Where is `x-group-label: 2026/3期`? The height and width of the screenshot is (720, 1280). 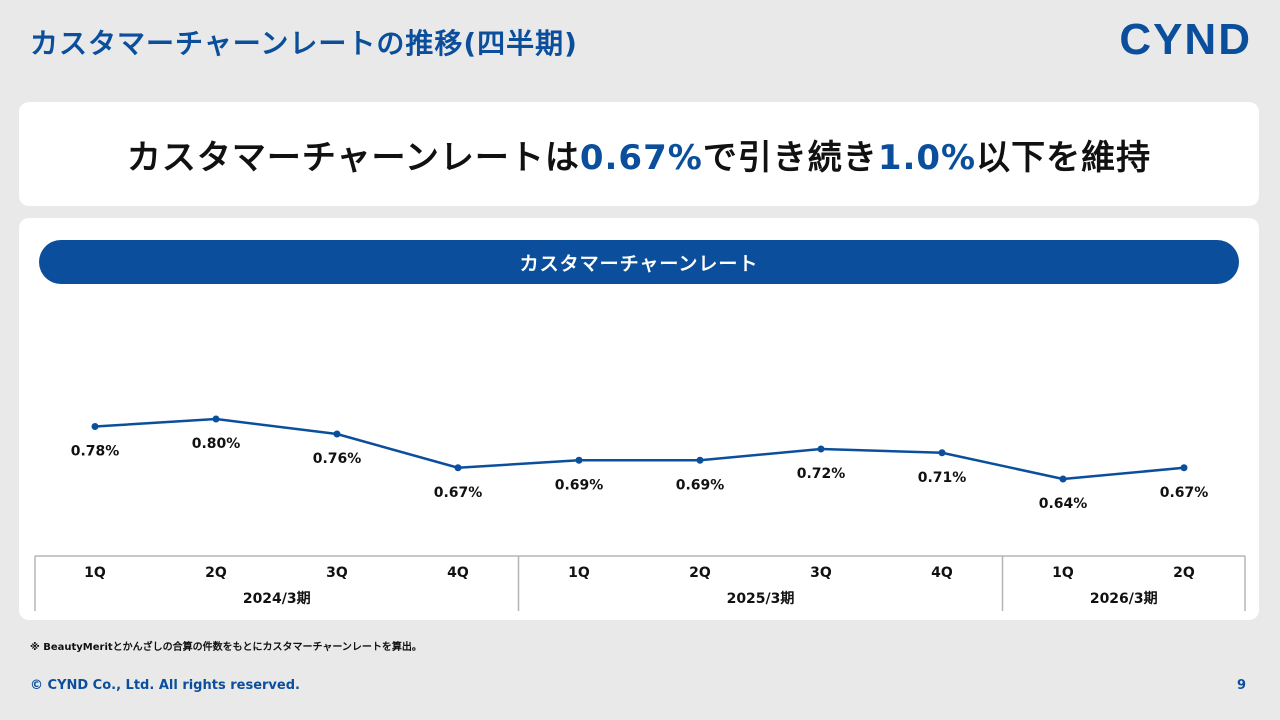 x-group-label: 2026/3期 is located at coordinates (1124, 599).